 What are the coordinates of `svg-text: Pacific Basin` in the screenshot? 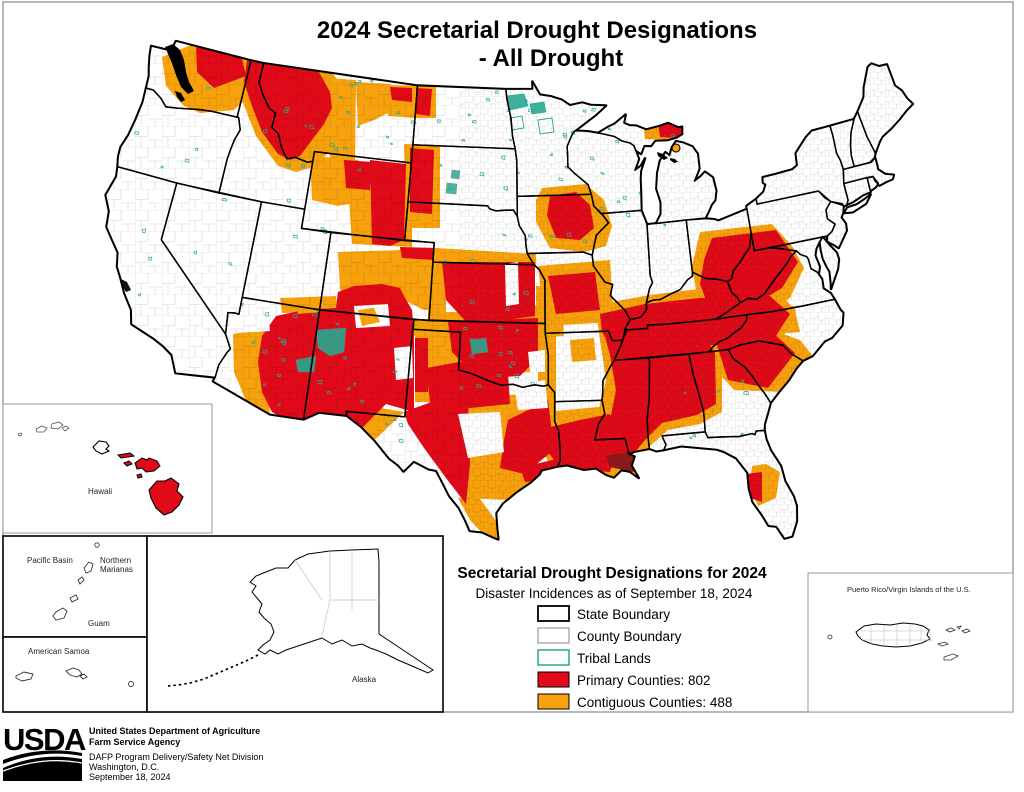 It's located at (50, 560).